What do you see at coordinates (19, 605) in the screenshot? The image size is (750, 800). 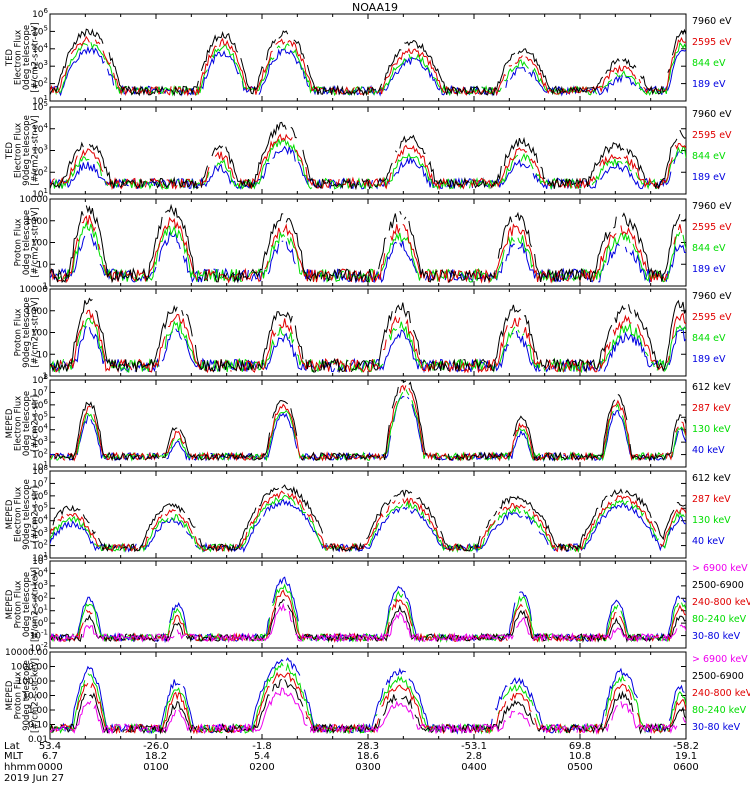 I see `y-axis-label: Proton Flux` at bounding box center [19, 605].